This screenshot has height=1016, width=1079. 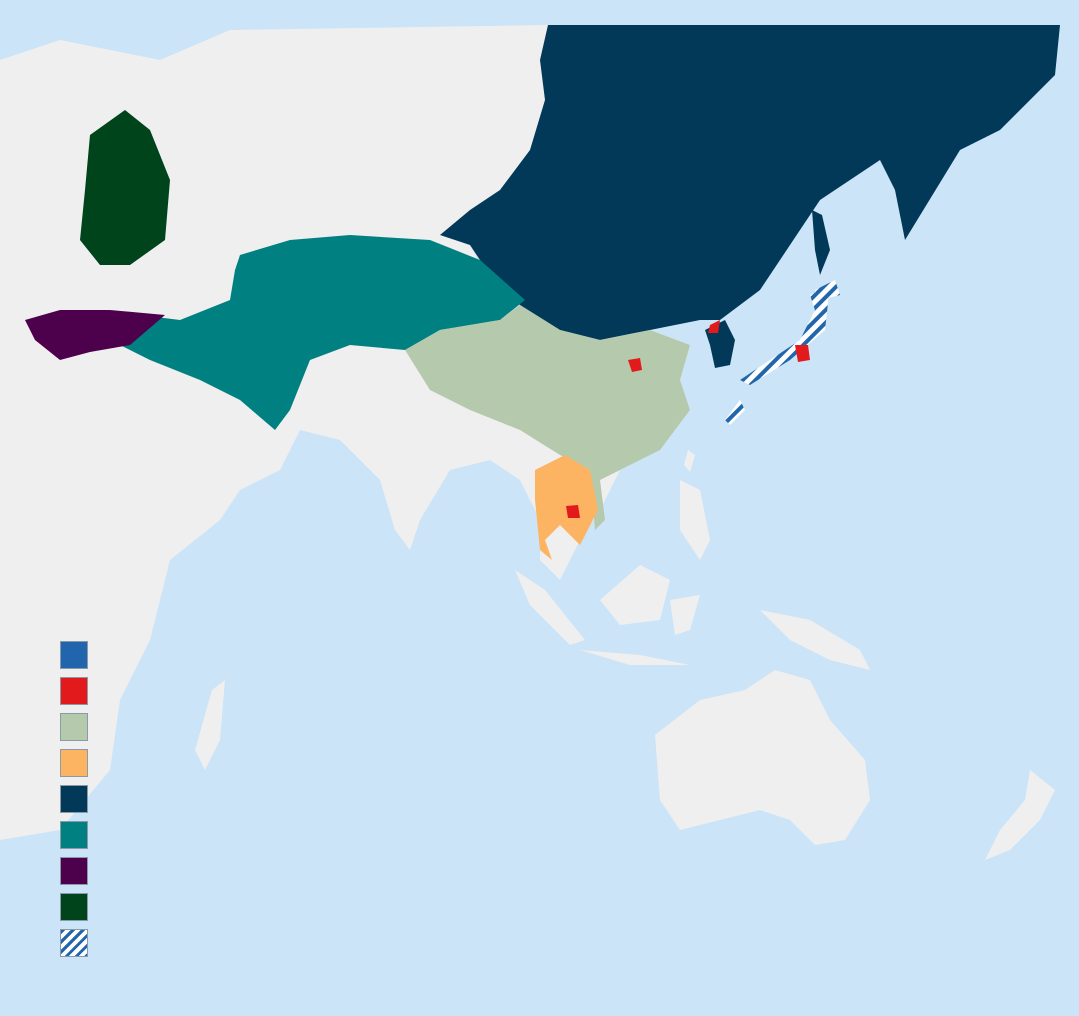 I want to click on capital-beijing, so click(x=635, y=365).